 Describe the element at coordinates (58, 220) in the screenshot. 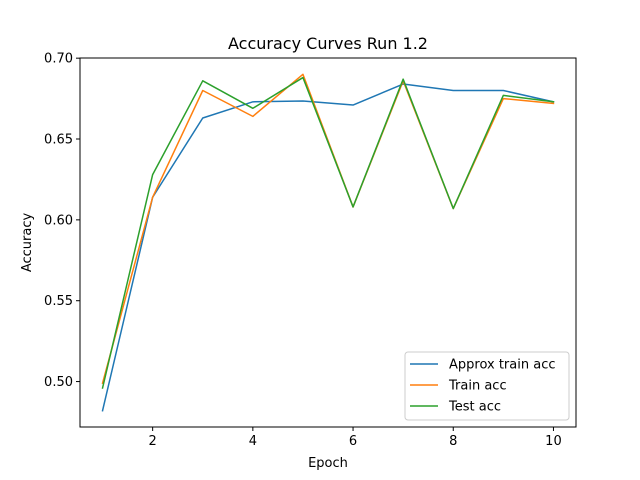

I see `y-tick-label: 0.60` at that location.